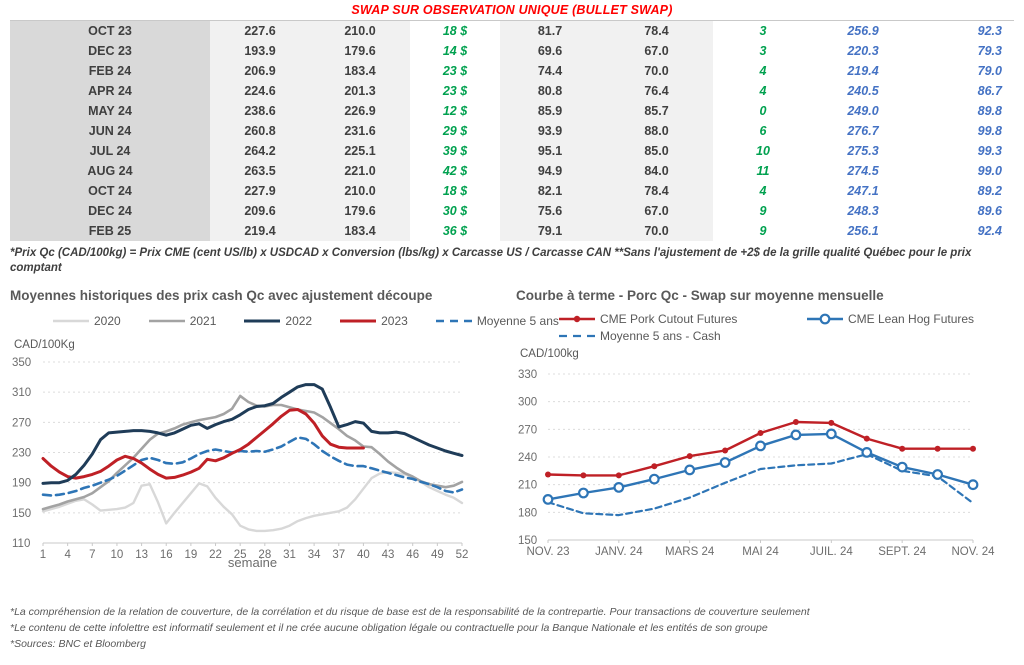 This screenshot has width=1024, height=665. I want to click on table-cell: 193.9, so click(260, 51).